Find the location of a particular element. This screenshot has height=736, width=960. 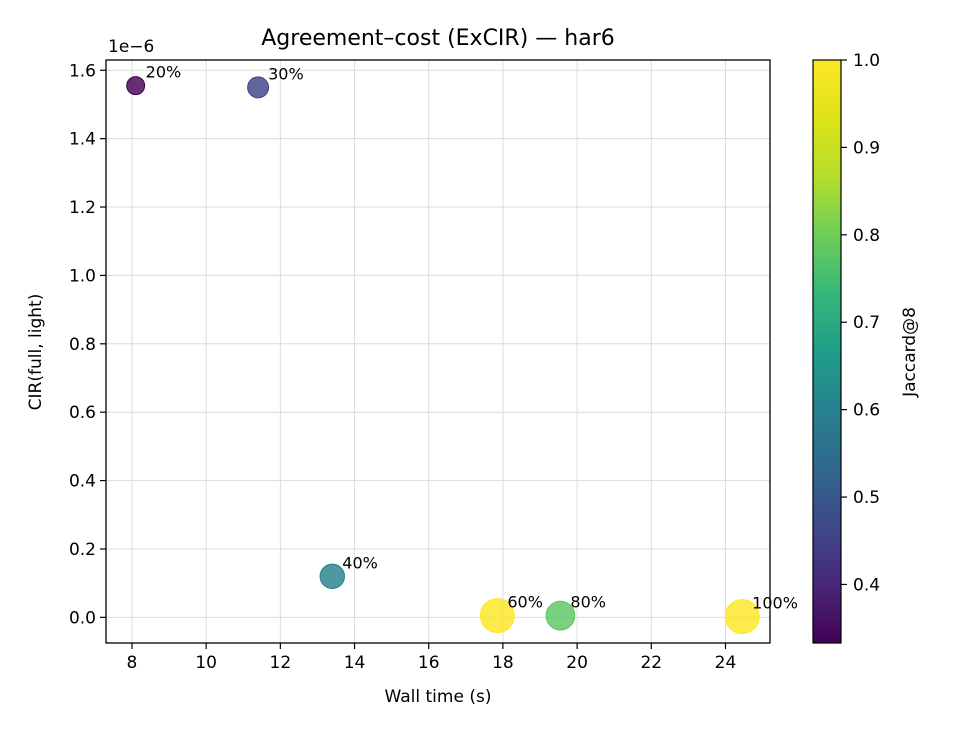

point-label: 80% is located at coordinates (588, 602).